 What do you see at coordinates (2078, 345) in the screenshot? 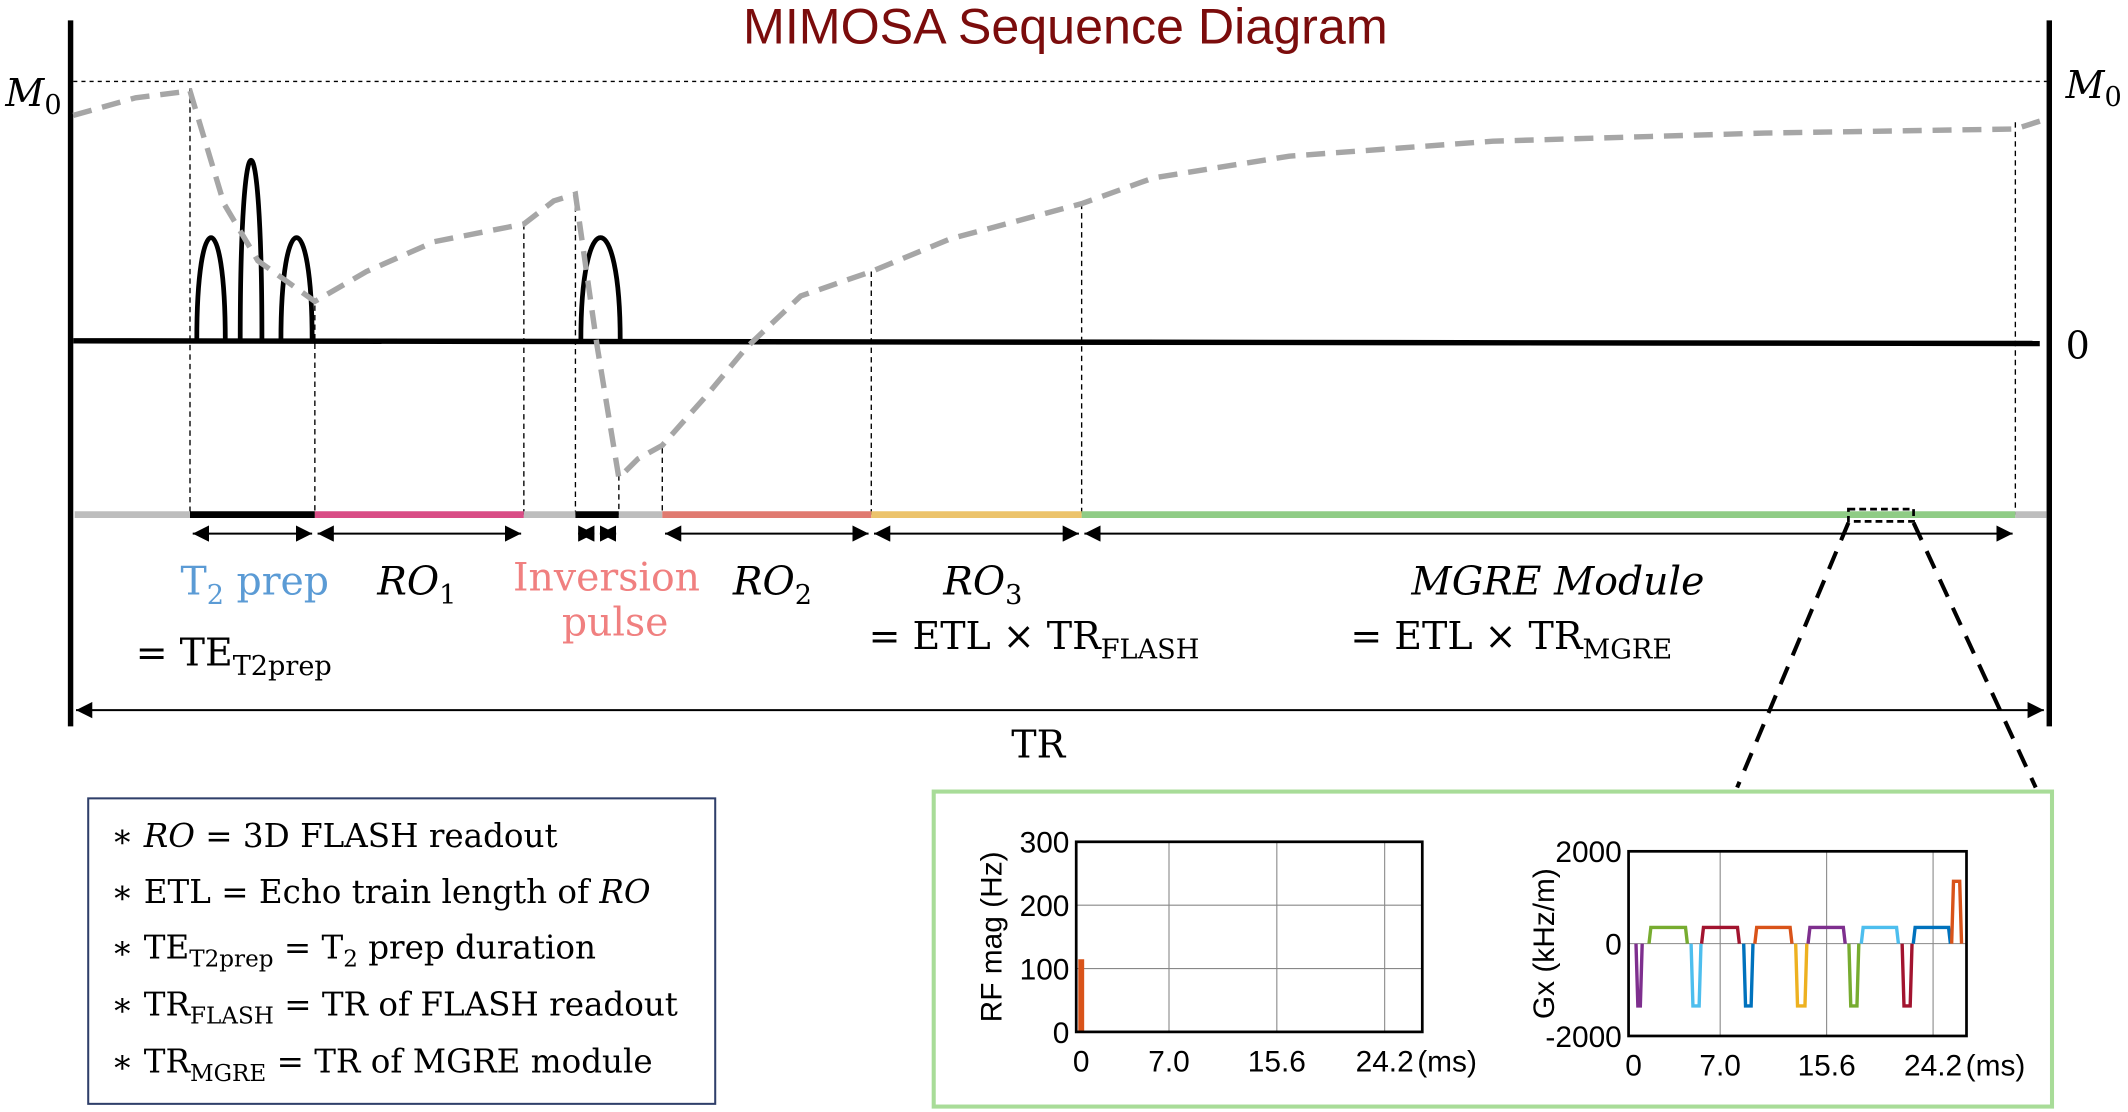
I see `zero-label: 0` at bounding box center [2078, 345].